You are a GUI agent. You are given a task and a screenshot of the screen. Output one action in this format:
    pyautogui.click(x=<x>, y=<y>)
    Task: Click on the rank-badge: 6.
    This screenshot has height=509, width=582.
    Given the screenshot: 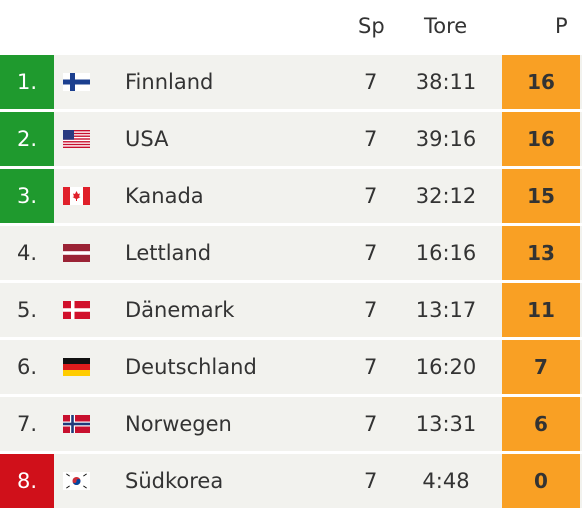 What is the action you would take?
    pyautogui.click(x=27, y=367)
    